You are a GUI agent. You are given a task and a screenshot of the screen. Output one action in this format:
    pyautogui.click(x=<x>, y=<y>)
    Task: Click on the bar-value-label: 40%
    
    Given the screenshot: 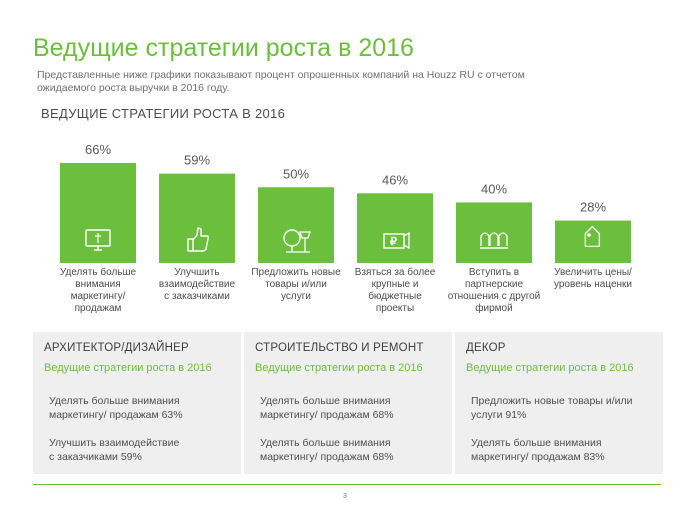 What is the action you would take?
    pyautogui.click(x=494, y=188)
    